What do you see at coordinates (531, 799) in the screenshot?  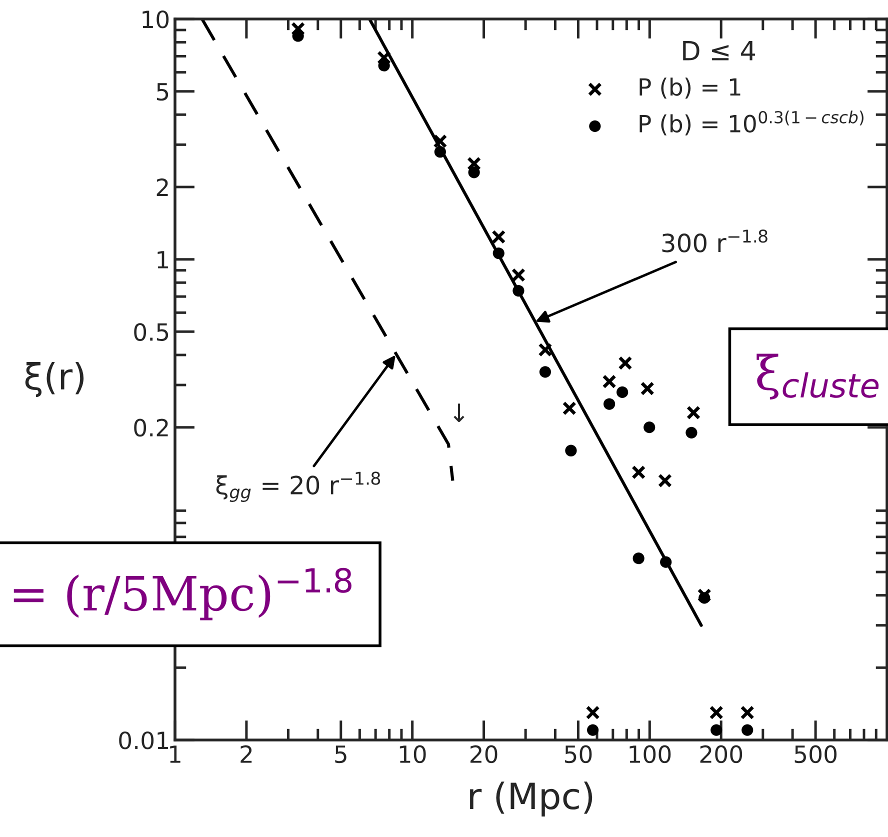 I see `x-axis-title: r (Mpc)` at bounding box center [531, 799].